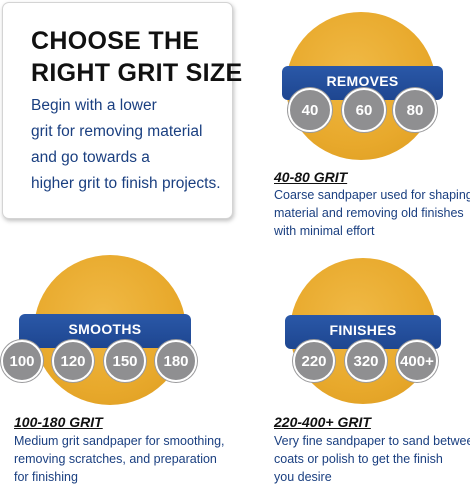  Describe the element at coordinates (119, 441) in the screenshot. I see `desc-line: Medium grit sandpaper for smoothing,` at that location.